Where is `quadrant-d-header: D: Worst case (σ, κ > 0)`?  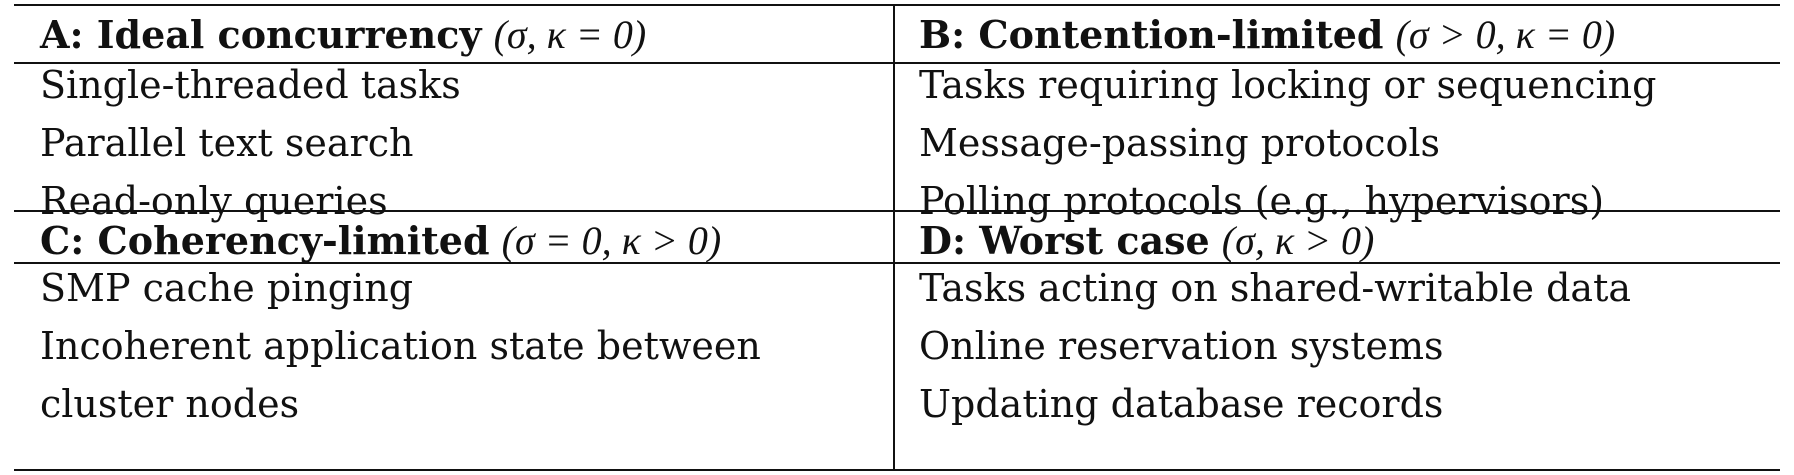
quadrant-d-header: D: Worst case (σ, κ > 0) is located at coordinates (1336, 241).